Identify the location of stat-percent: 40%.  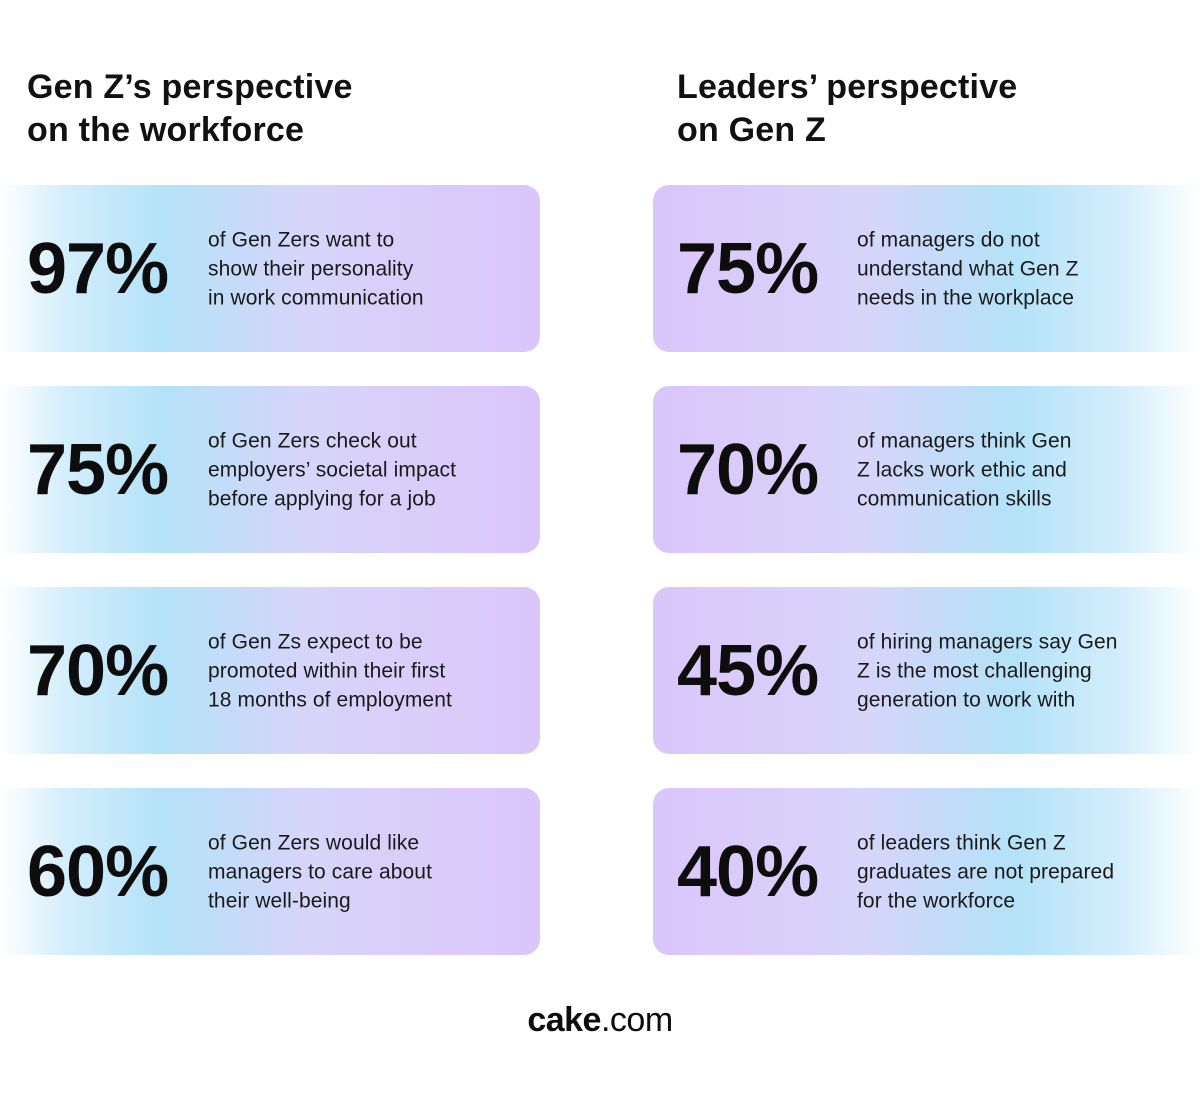
(748, 871).